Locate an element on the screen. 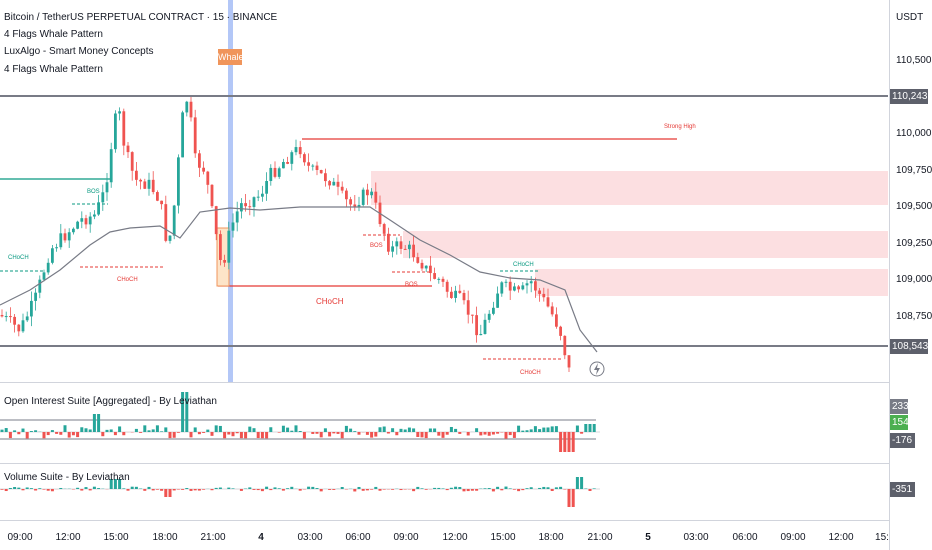 The width and height of the screenshot is (932, 550). strong-high-label: Strong High is located at coordinates (680, 127).